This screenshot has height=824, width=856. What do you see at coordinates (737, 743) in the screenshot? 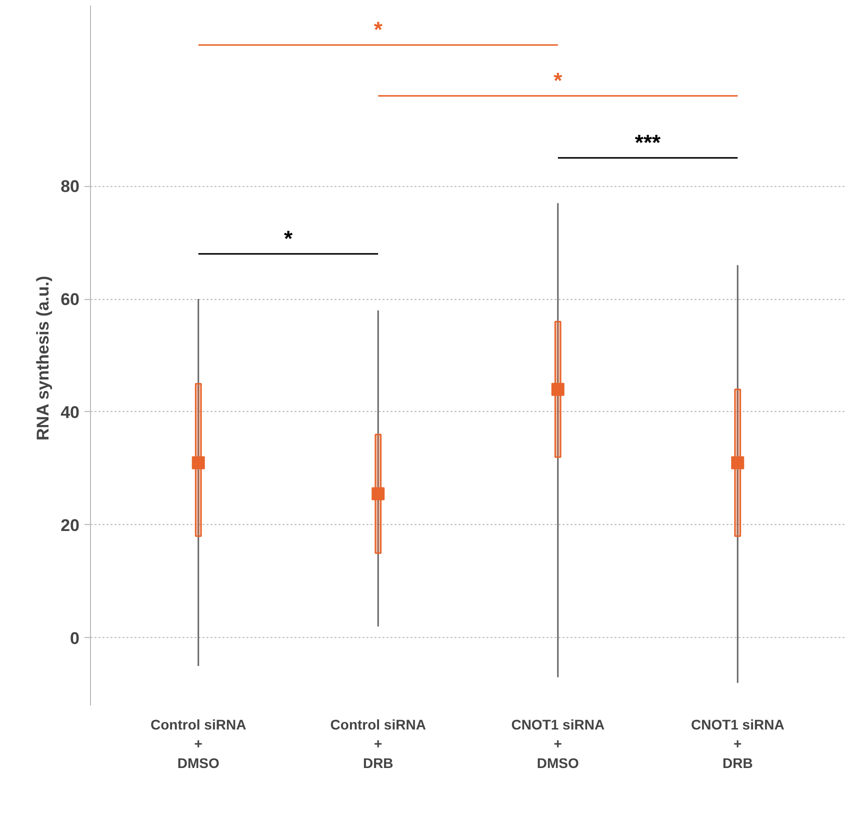
I see `x-tick-label: CNOT1 siRNA + DRB` at bounding box center [737, 743].